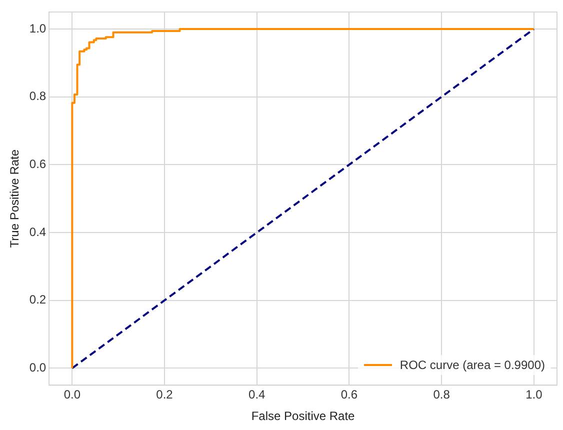  What do you see at coordinates (37, 299) in the screenshot?
I see `y-tick-label: 0.2` at bounding box center [37, 299].